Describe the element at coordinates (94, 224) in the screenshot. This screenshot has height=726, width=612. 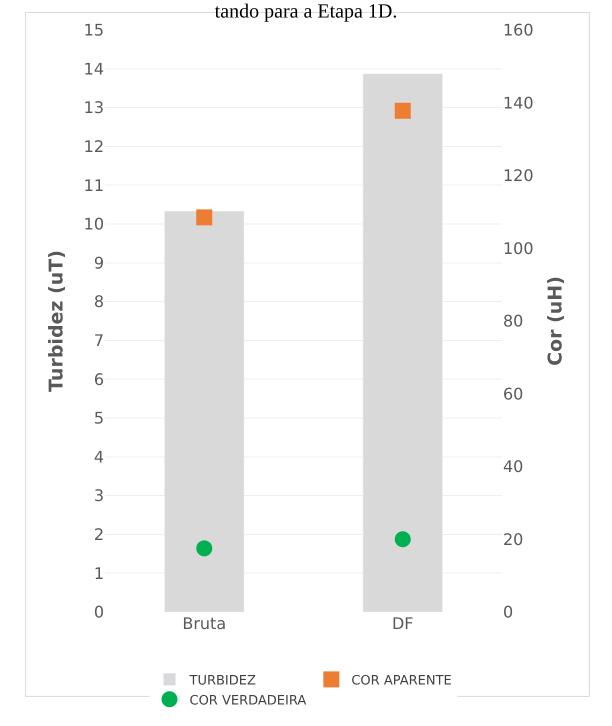
I see `y-tick-label: 10` at that location.